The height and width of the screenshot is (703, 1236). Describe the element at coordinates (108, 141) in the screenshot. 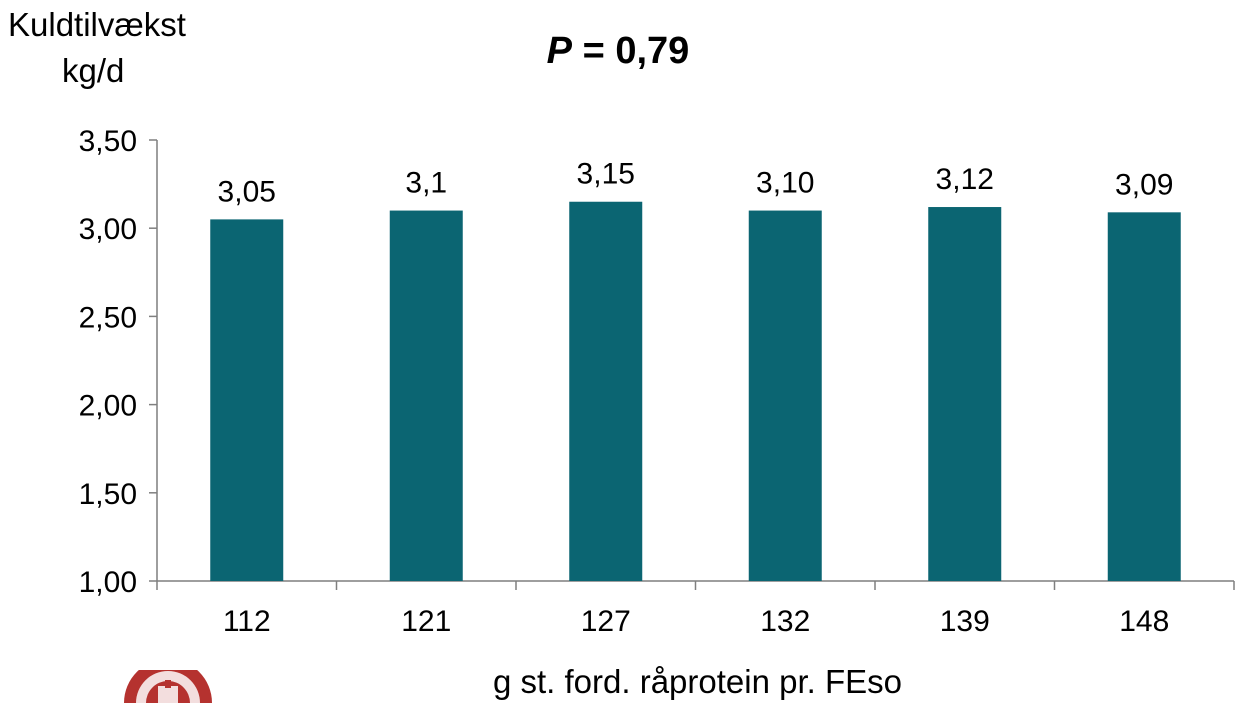

I see `y-tick-label: 3,50` at that location.